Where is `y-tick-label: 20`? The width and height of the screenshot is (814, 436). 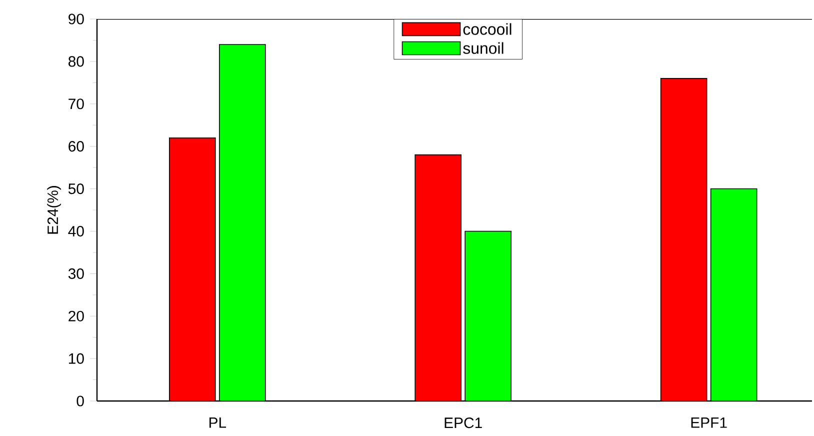 y-tick-label: 20 is located at coordinates (76, 316).